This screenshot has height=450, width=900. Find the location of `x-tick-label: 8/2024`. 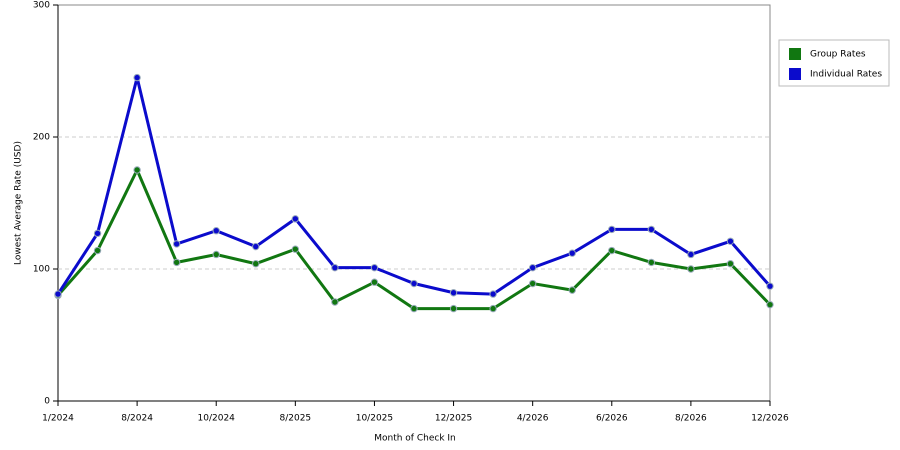

x-tick-label: 8/2024 is located at coordinates (137, 419).